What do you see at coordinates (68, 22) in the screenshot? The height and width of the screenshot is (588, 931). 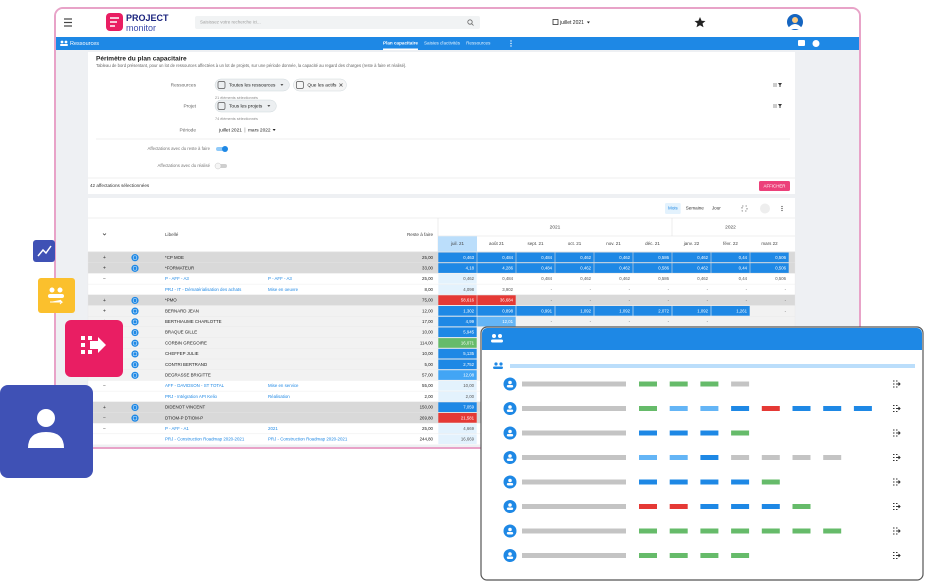 I see `menu-button` at bounding box center [68, 22].